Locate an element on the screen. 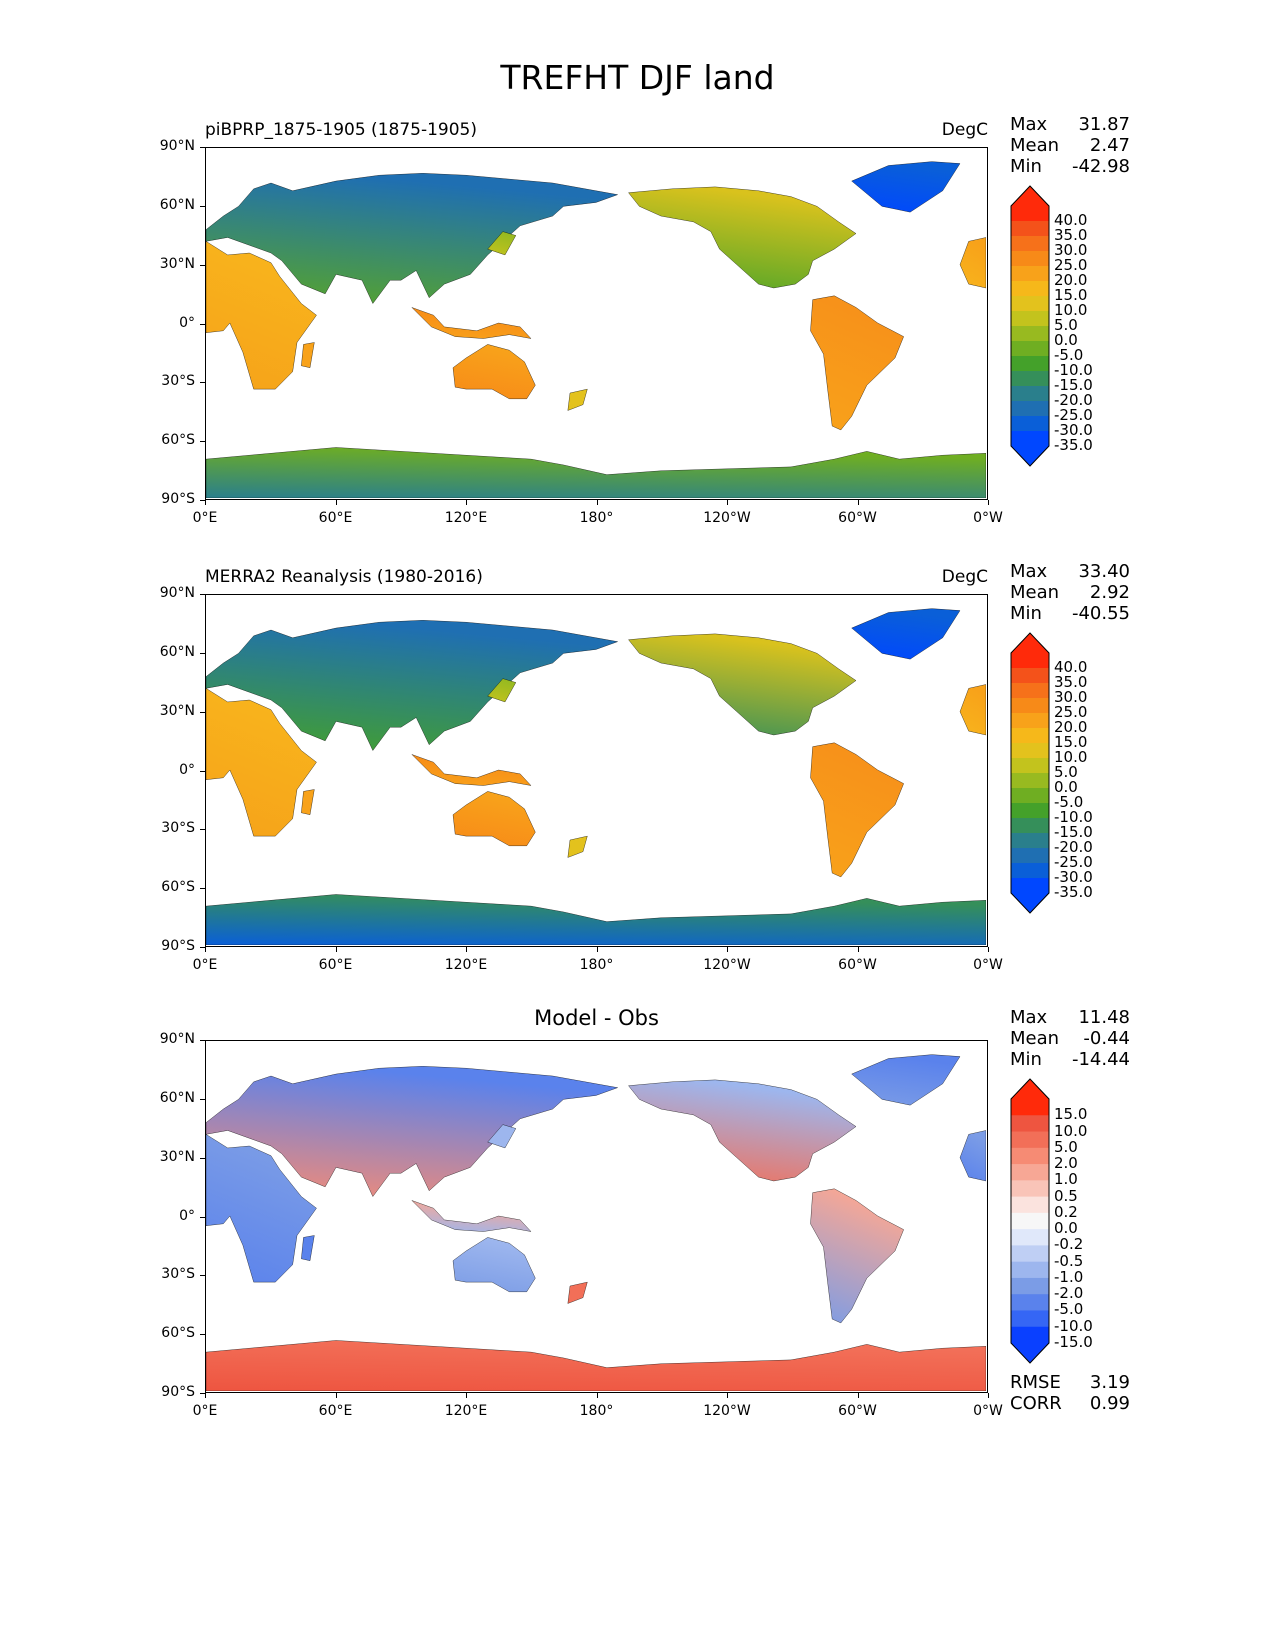 Image resolution: width=1275 pixels, height=1650 pixels. colorbar-label: 40.0 is located at coordinates (1071, 667).